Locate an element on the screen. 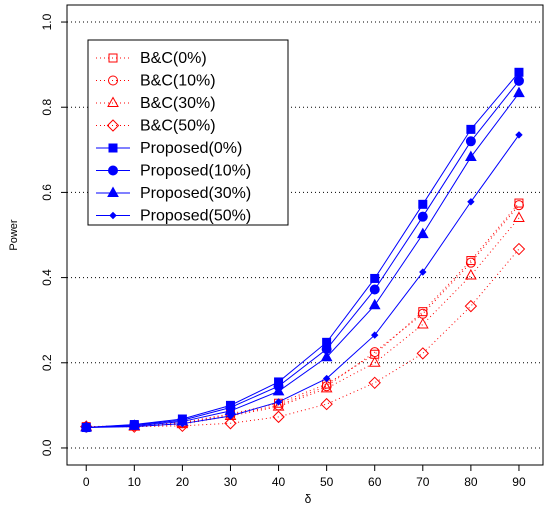  legend-label: Proposed(30%) is located at coordinates (195, 193).